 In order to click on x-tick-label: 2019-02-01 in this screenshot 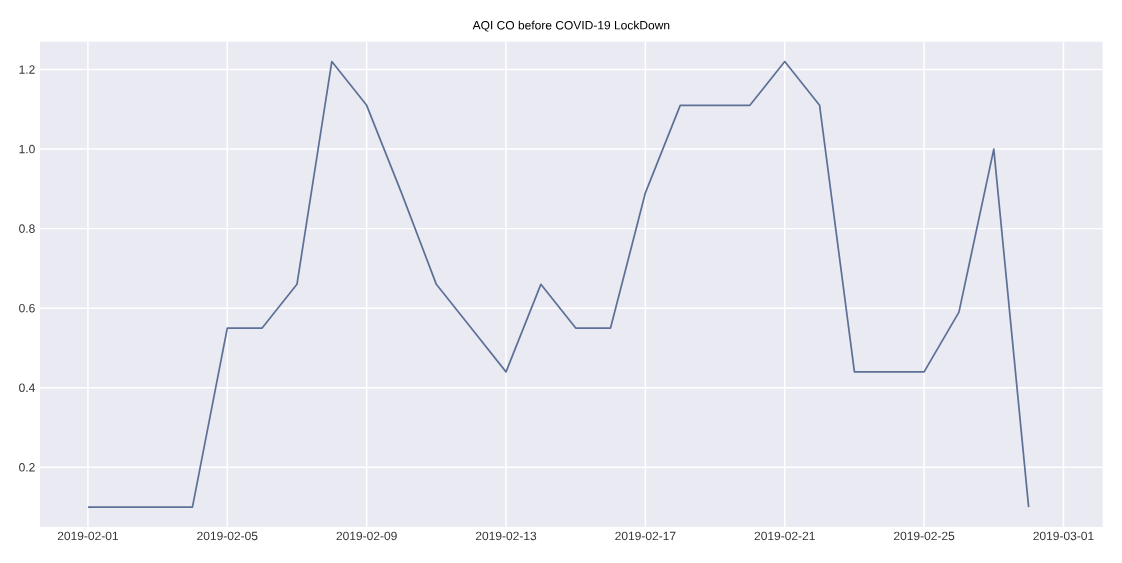, I will do `click(87, 536)`.